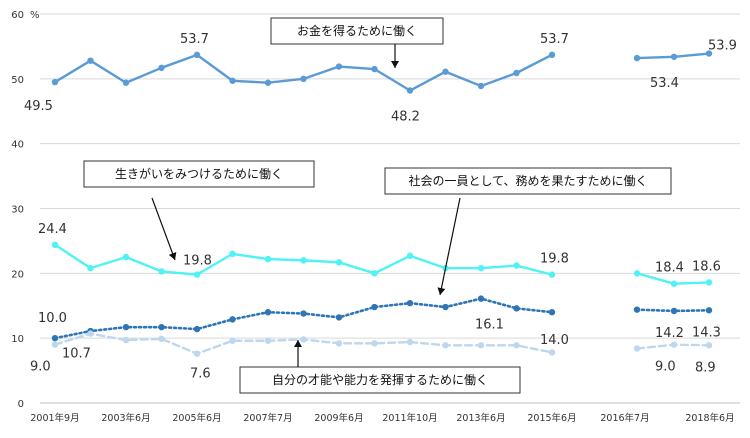 This screenshot has width=750, height=438. Describe the element at coordinates (17, 145) in the screenshot. I see `y-tick-label: 40` at that location.